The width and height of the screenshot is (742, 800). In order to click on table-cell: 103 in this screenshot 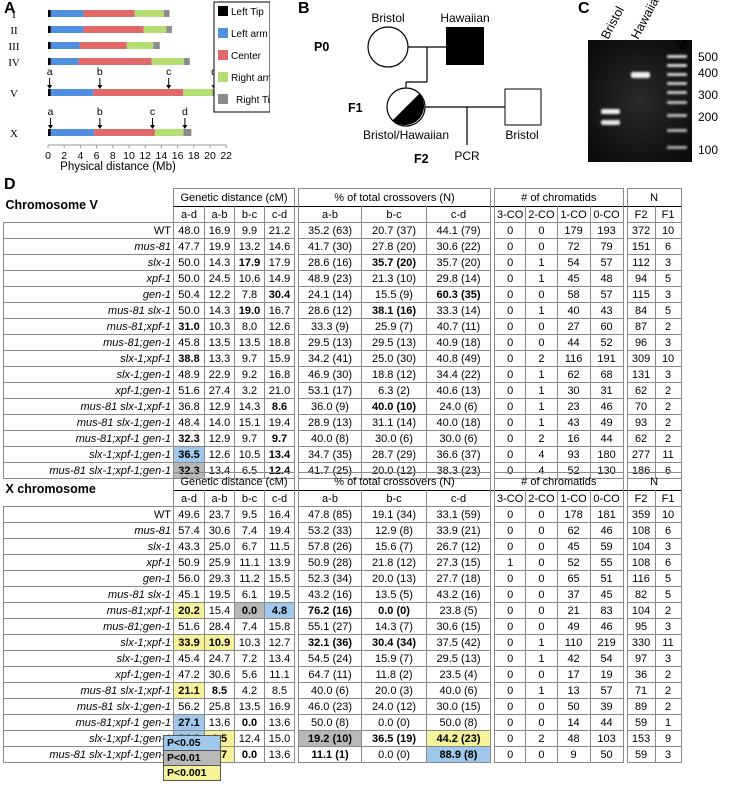, I will do `click(606, 738)`.